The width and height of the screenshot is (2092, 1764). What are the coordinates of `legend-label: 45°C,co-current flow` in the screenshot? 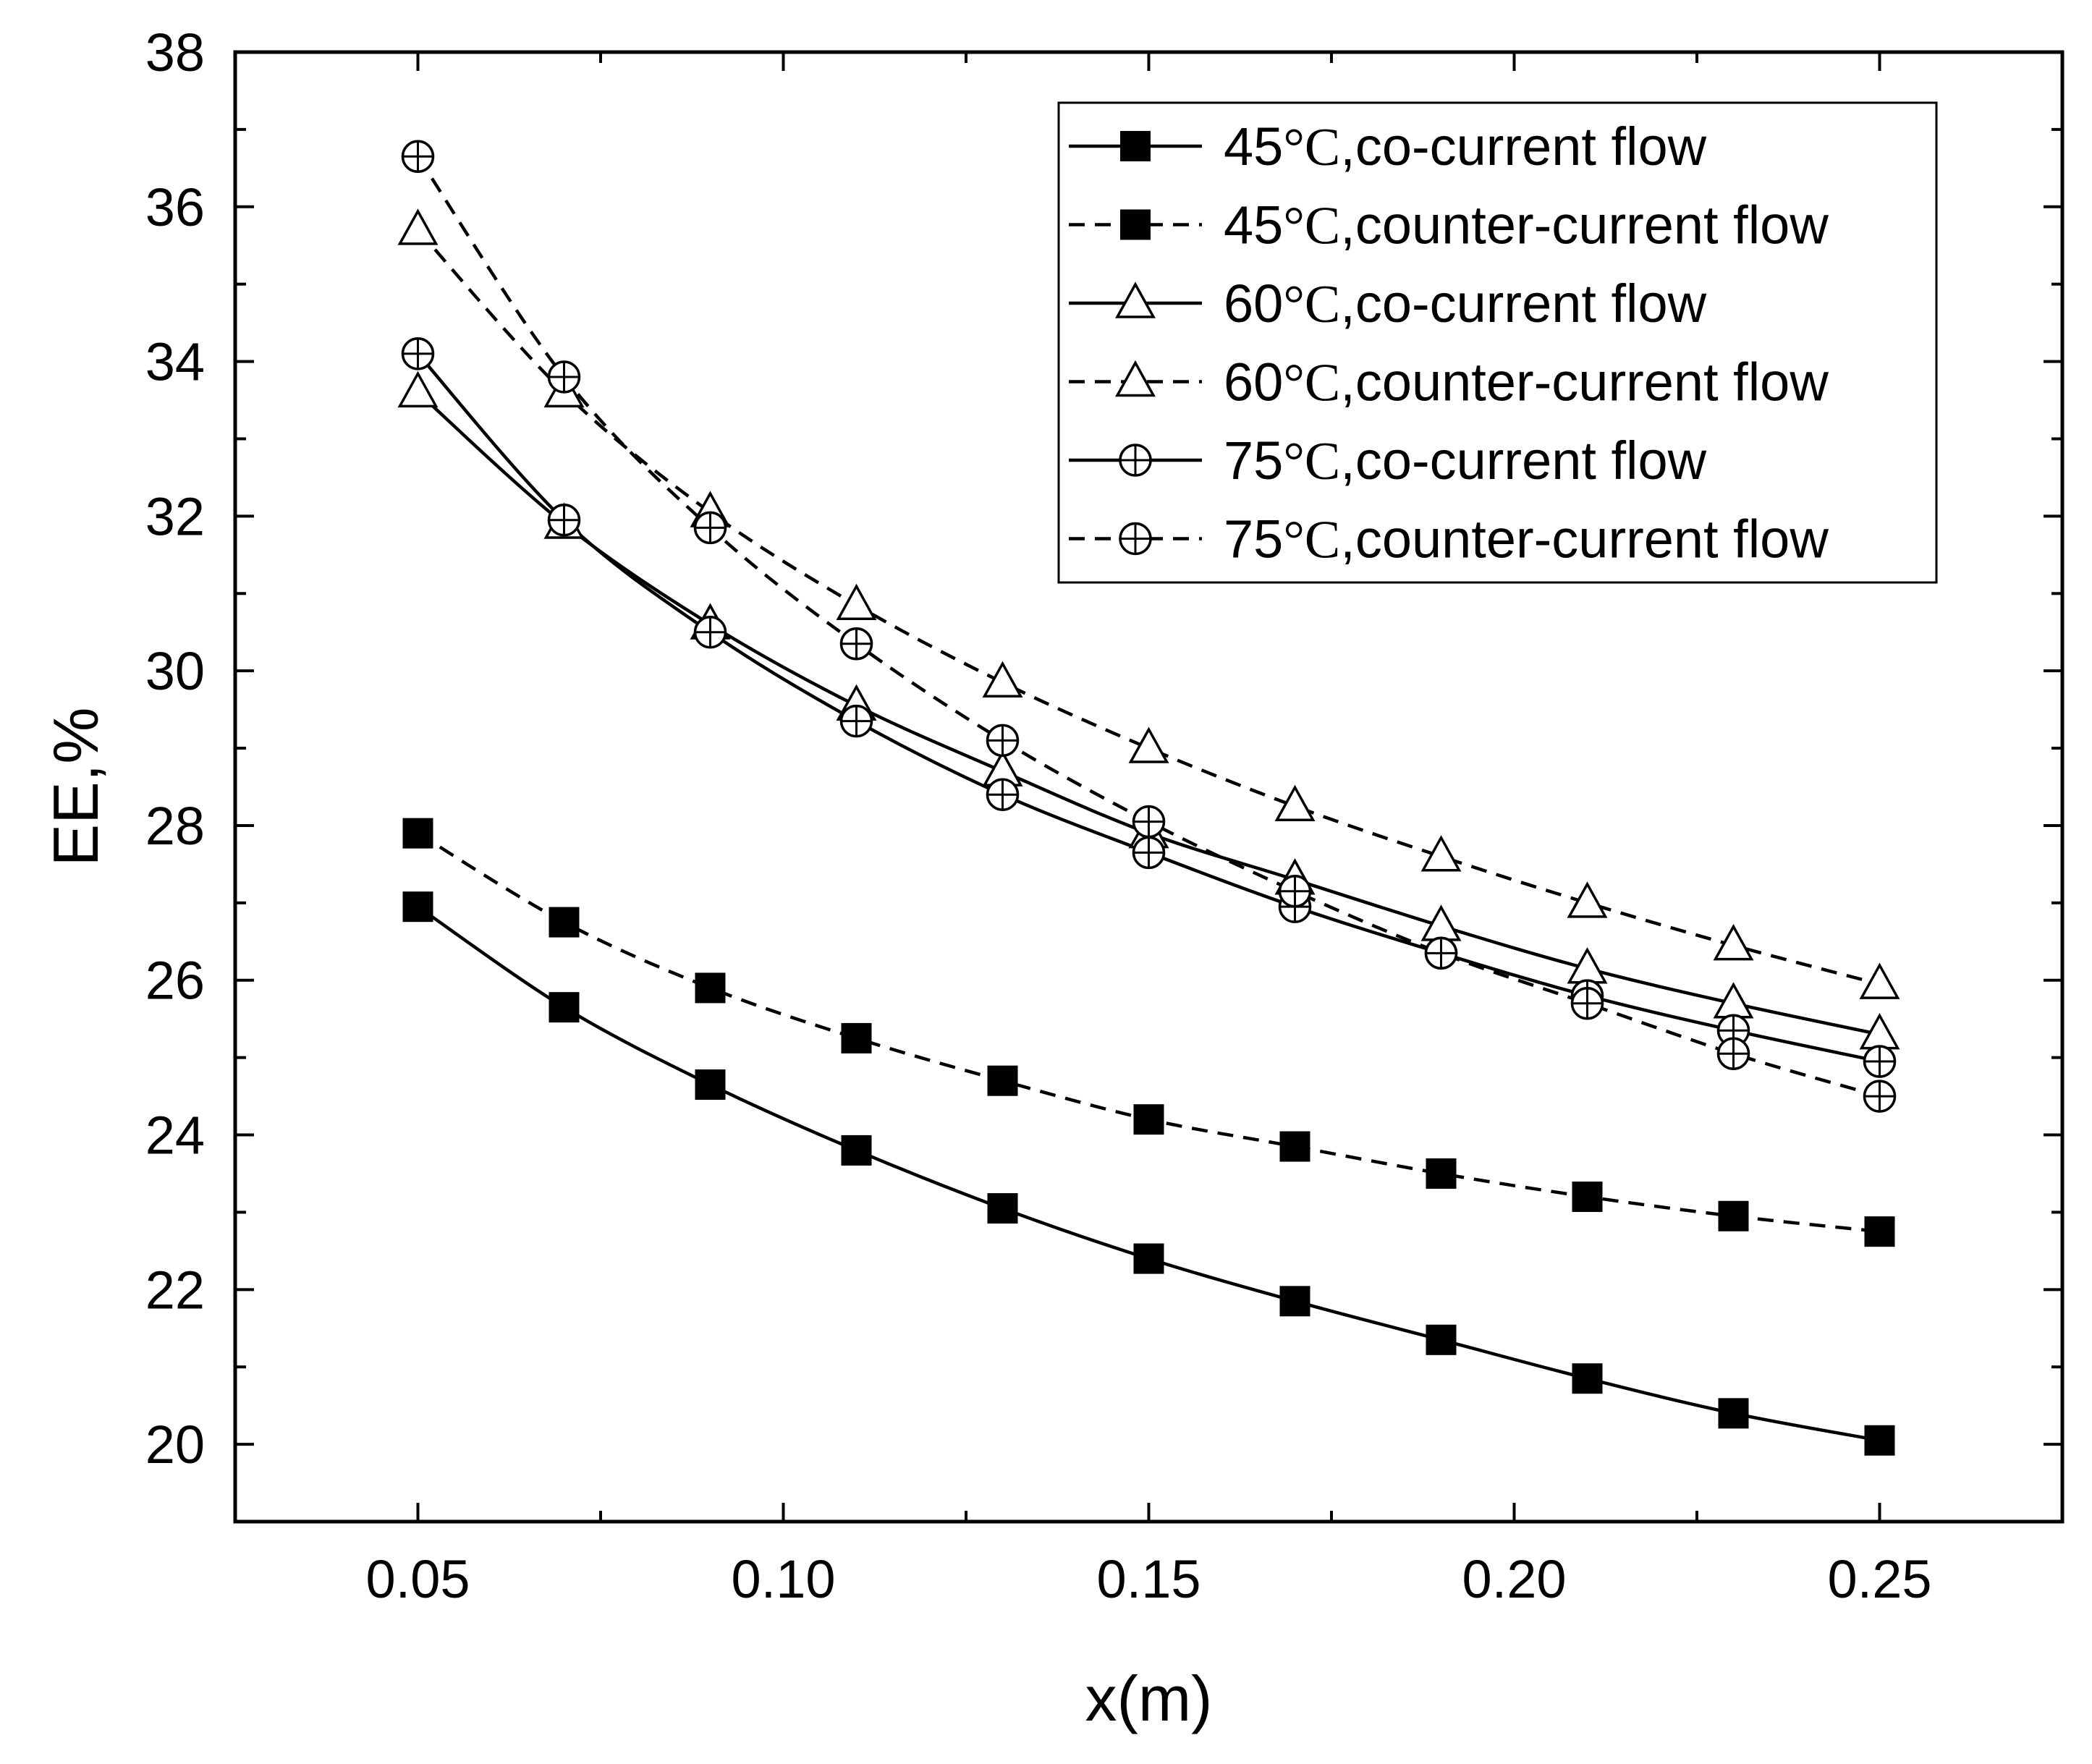 It's located at (1465, 146).